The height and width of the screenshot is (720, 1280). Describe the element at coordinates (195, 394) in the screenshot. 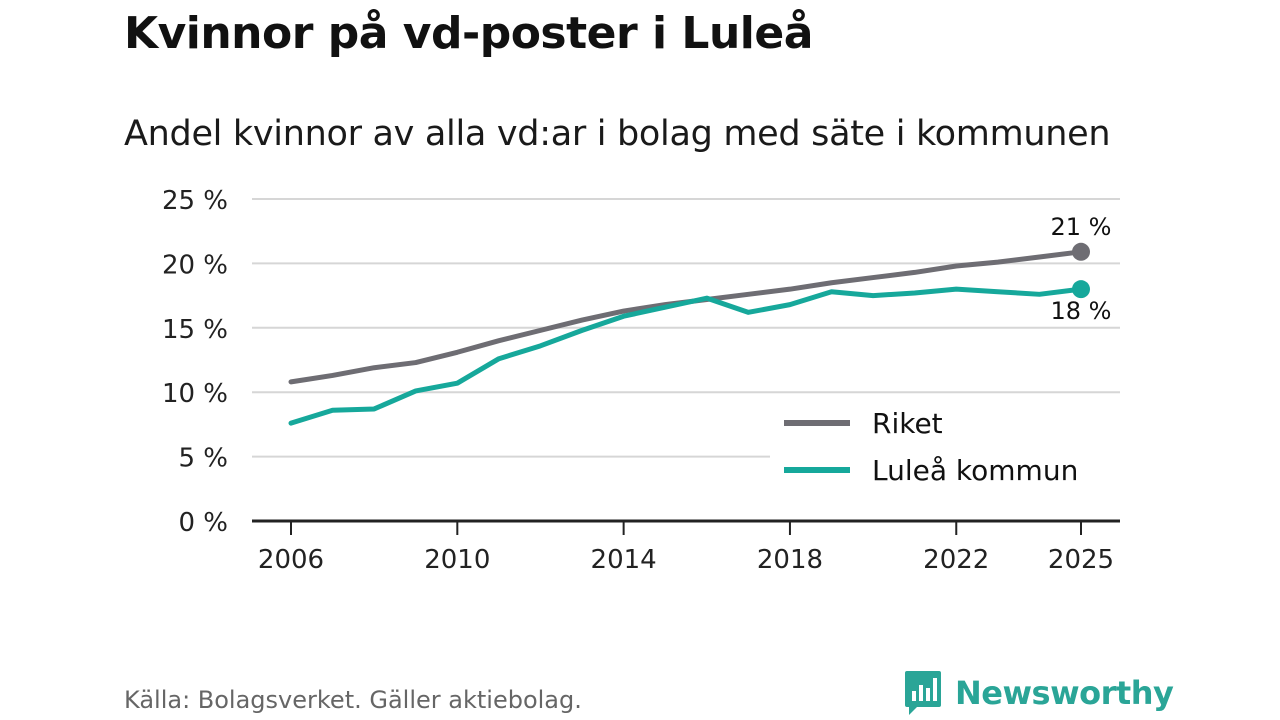

I see `y-tick-label-10: 10 %` at that location.